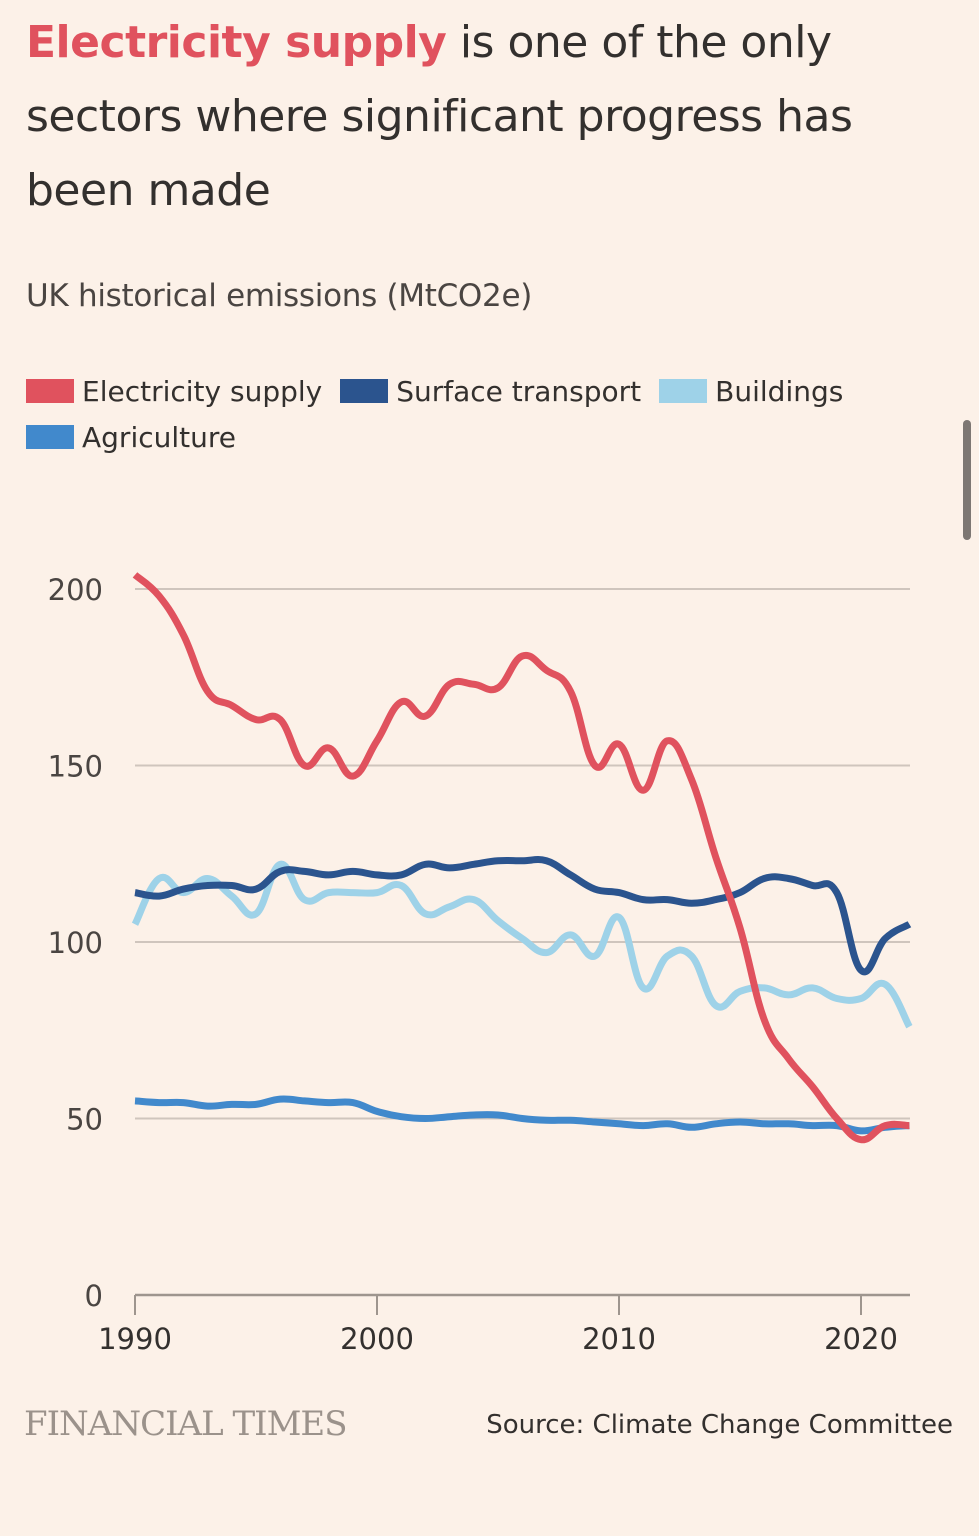  I want to click on x-tick-label: 2010, so click(619, 1339).